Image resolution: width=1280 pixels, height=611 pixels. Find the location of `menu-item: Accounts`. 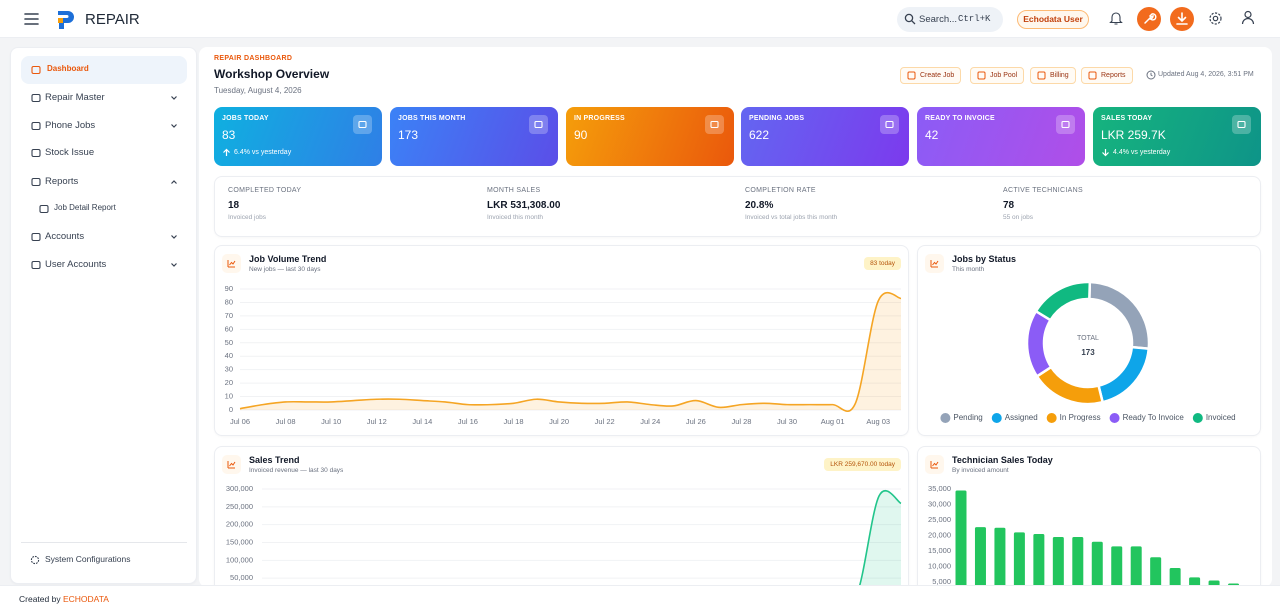

menu-item: Accounts is located at coordinates (65, 236).